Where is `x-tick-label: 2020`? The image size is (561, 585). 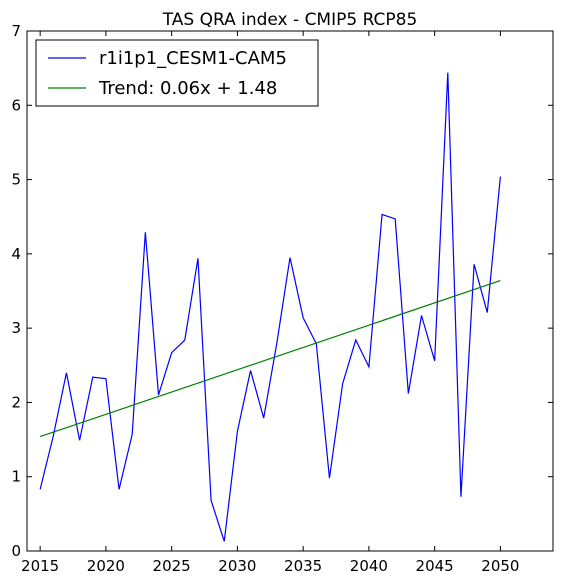
x-tick-label: 2020 is located at coordinates (106, 566).